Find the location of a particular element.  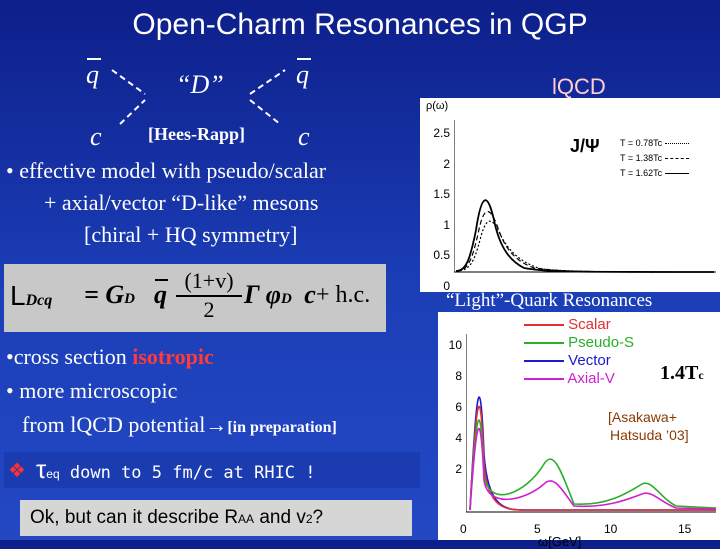

bullet-effective-model: • effective model with pseudo/scalar is located at coordinates (166, 170).